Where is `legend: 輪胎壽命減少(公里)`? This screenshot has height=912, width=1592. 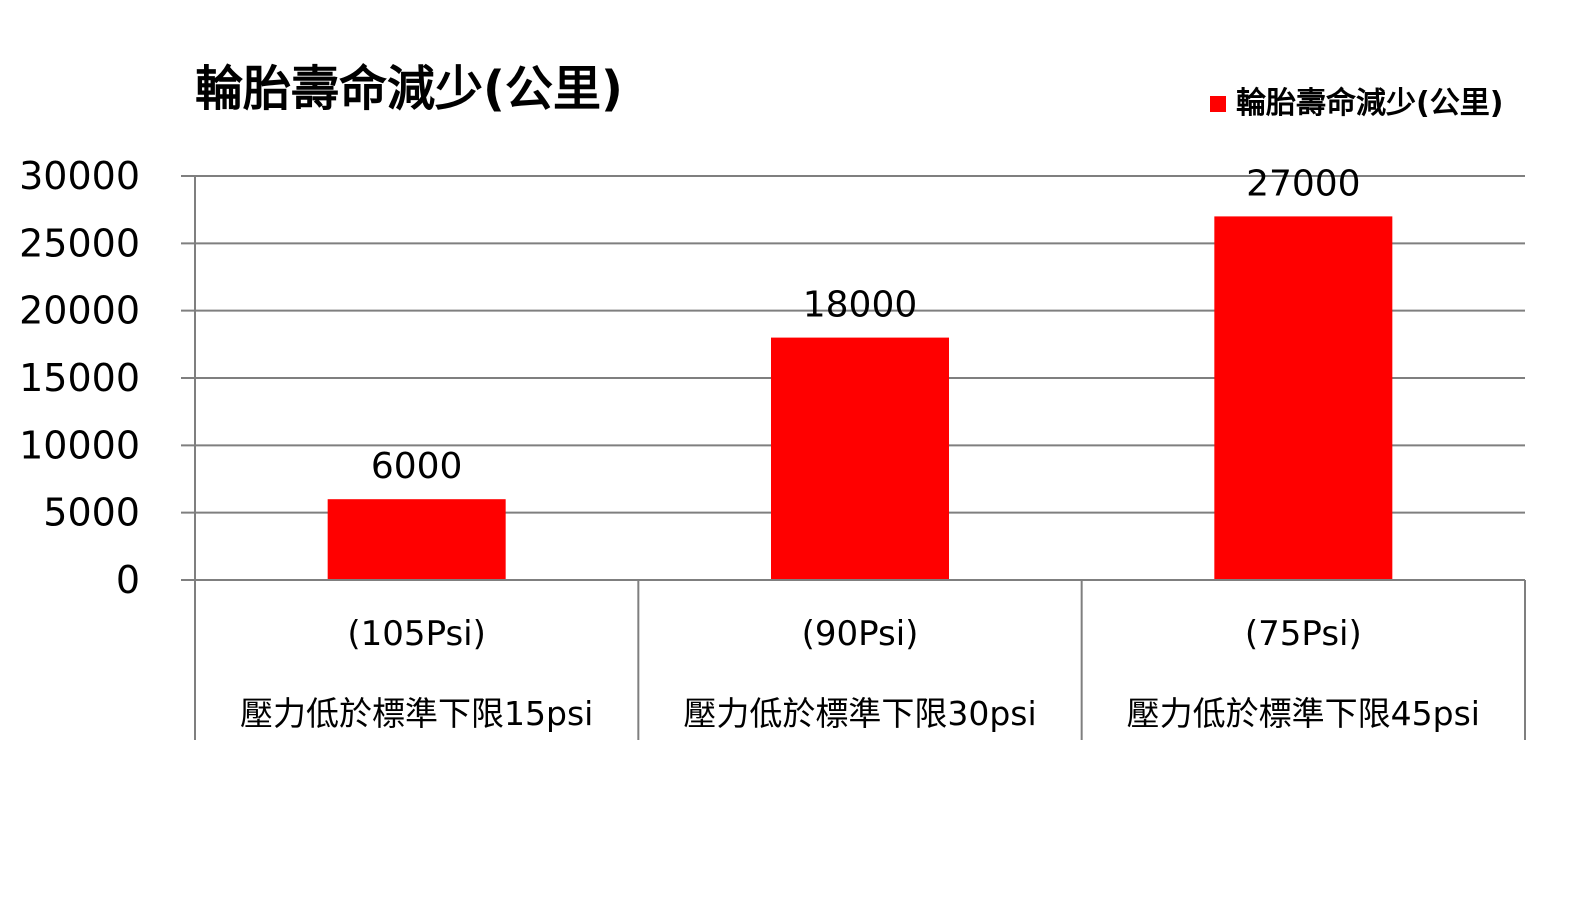 legend: 輪胎壽命減少(公里) is located at coordinates (1356, 103).